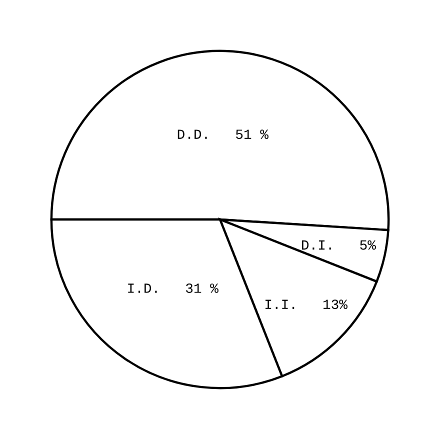  What do you see at coordinates (339, 245) in the screenshot?
I see `slice-label: D.I. 5%` at bounding box center [339, 245].